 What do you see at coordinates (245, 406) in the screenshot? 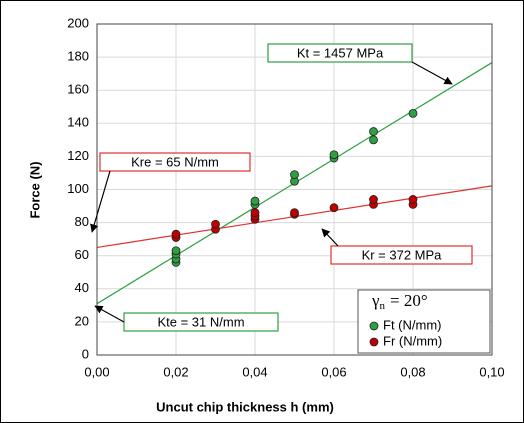
I see `x-axis-label: Uncut chip thickness h (mm)` at bounding box center [245, 406].